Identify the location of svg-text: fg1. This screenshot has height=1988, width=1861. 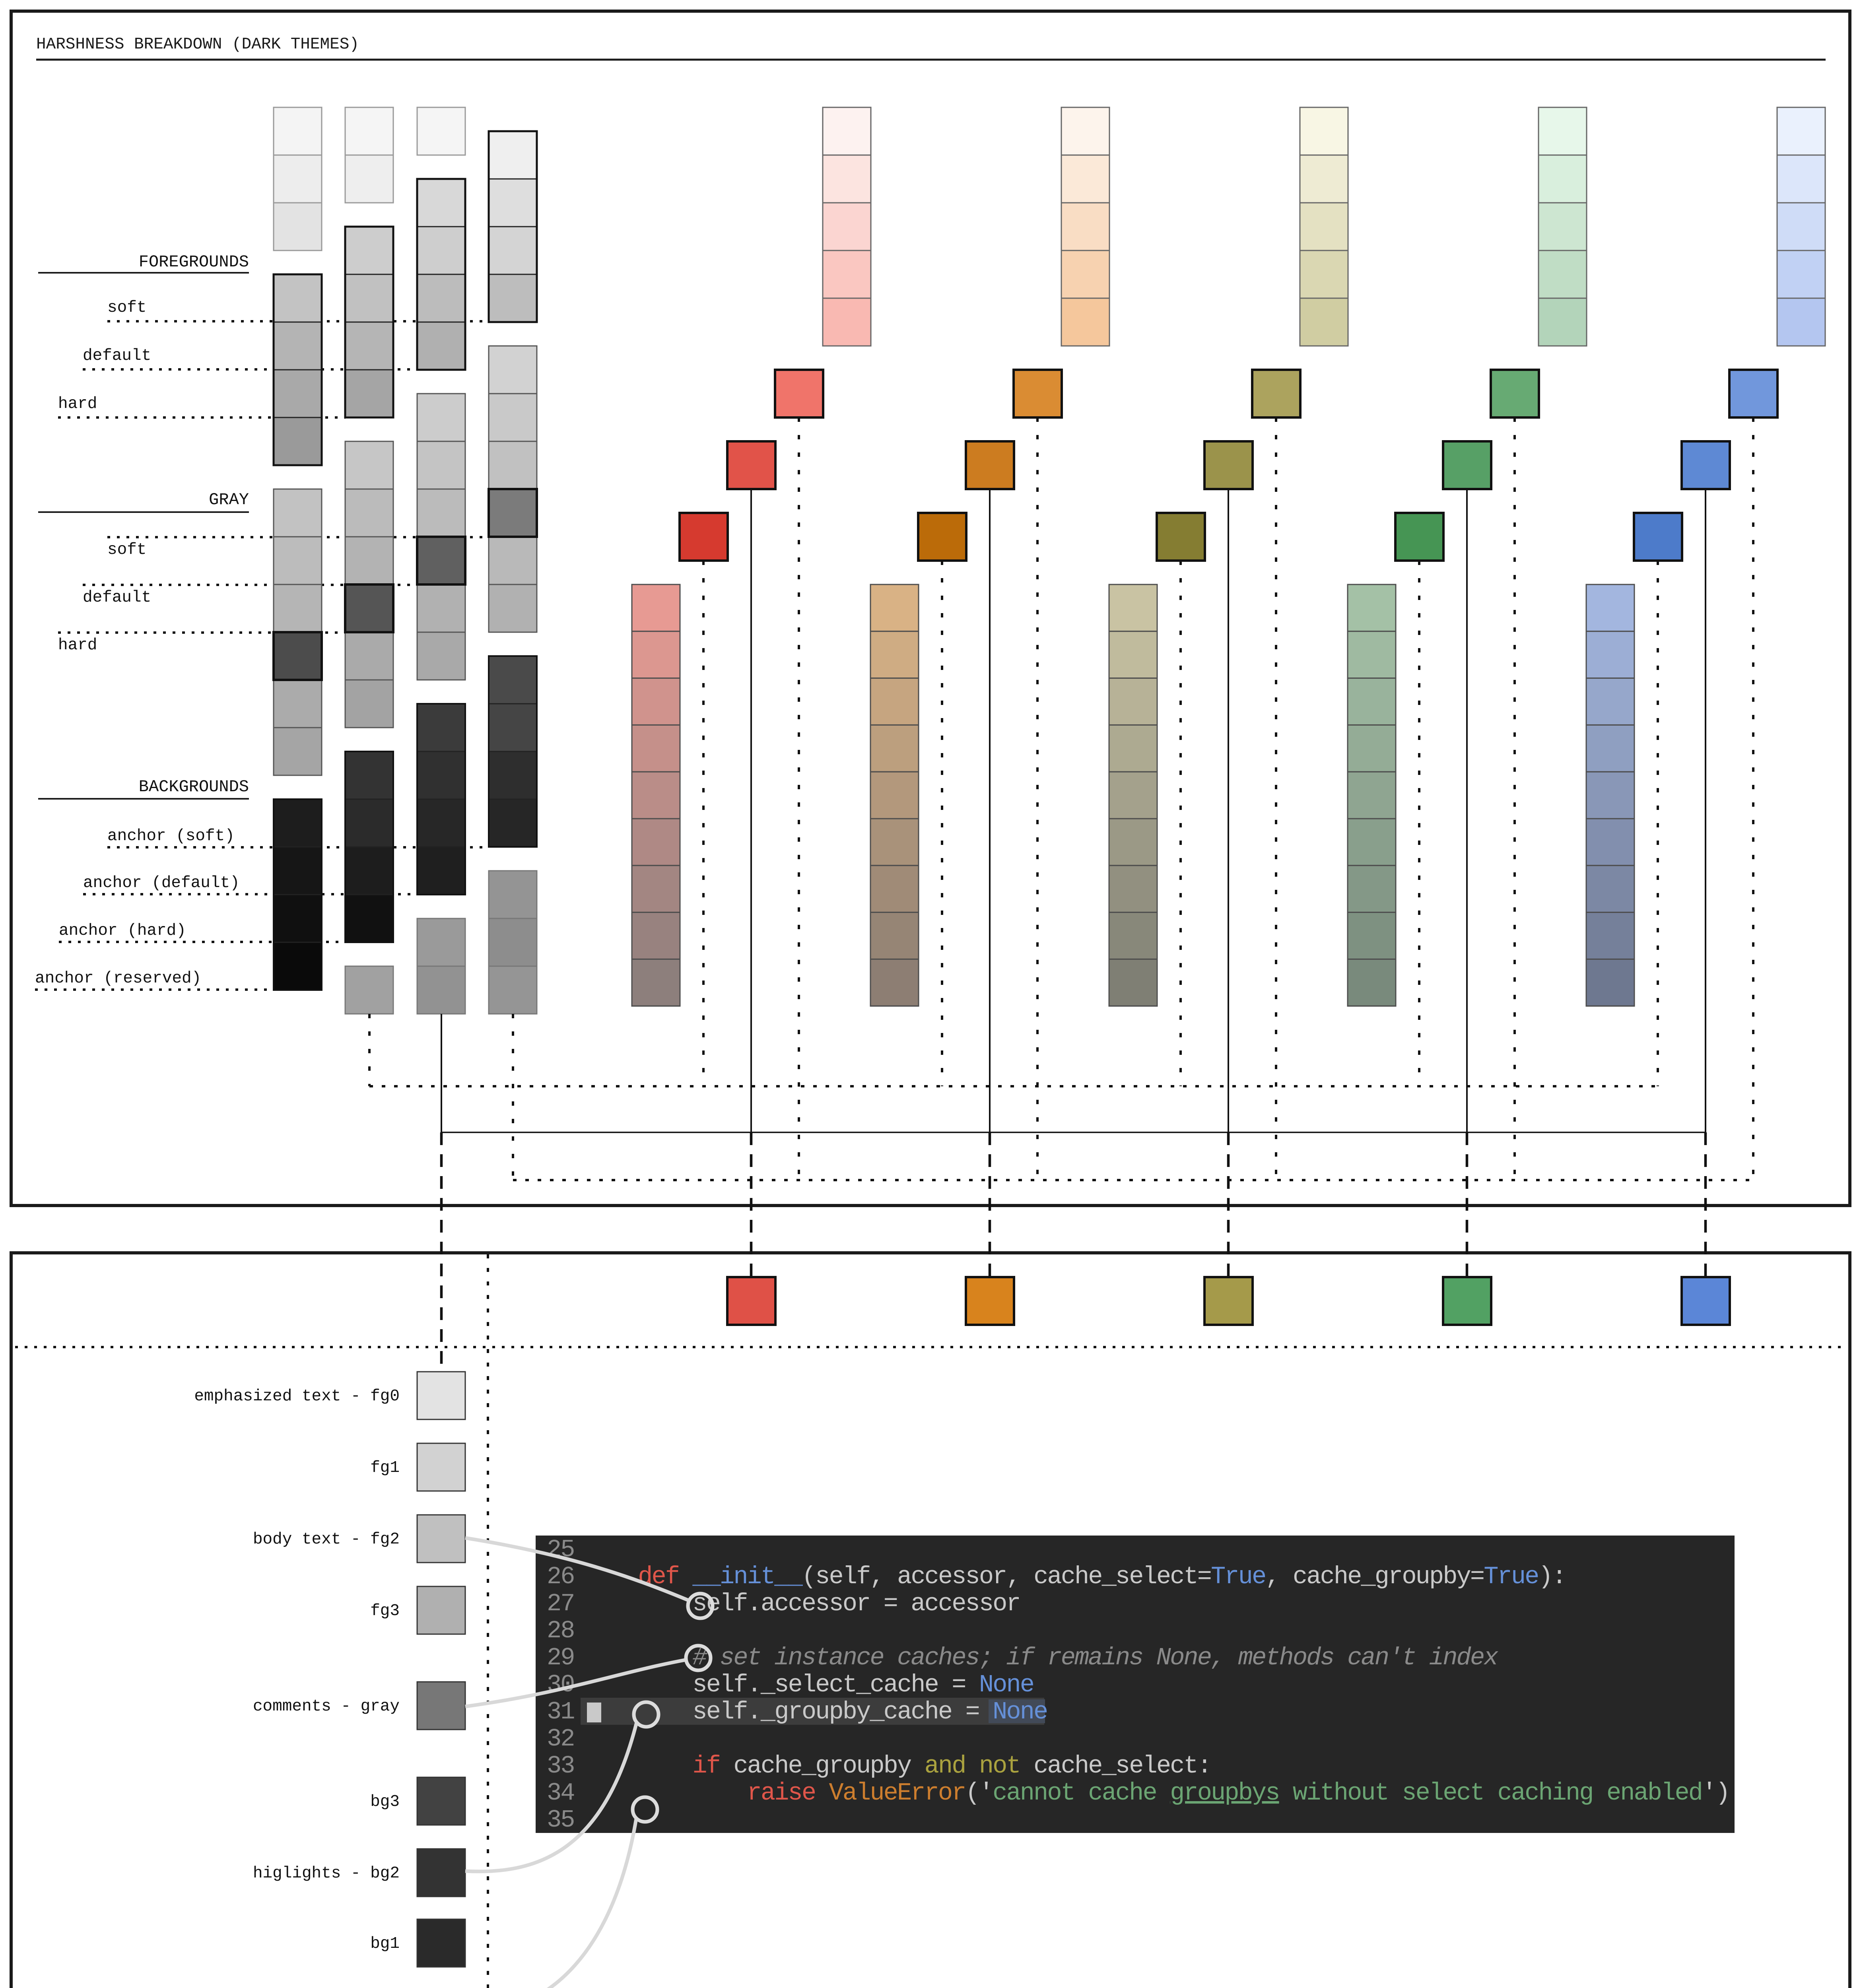
(385, 1468).